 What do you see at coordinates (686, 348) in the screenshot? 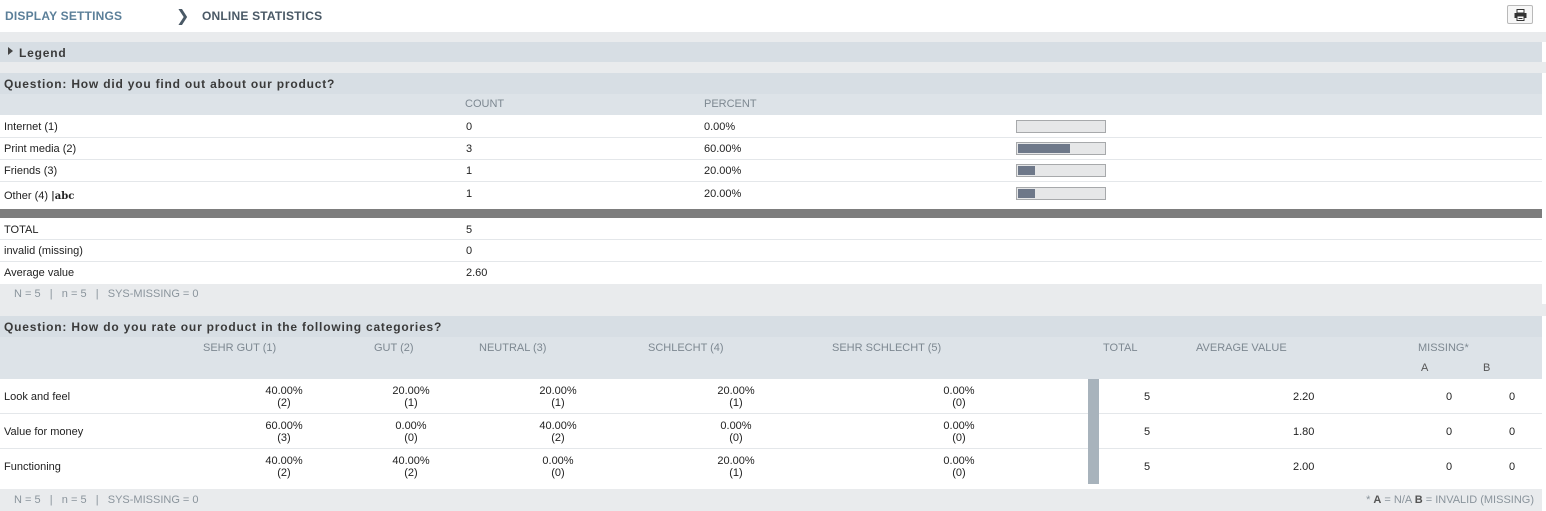
I see `col-header-bad: SCHLECHT (4)` at bounding box center [686, 348].